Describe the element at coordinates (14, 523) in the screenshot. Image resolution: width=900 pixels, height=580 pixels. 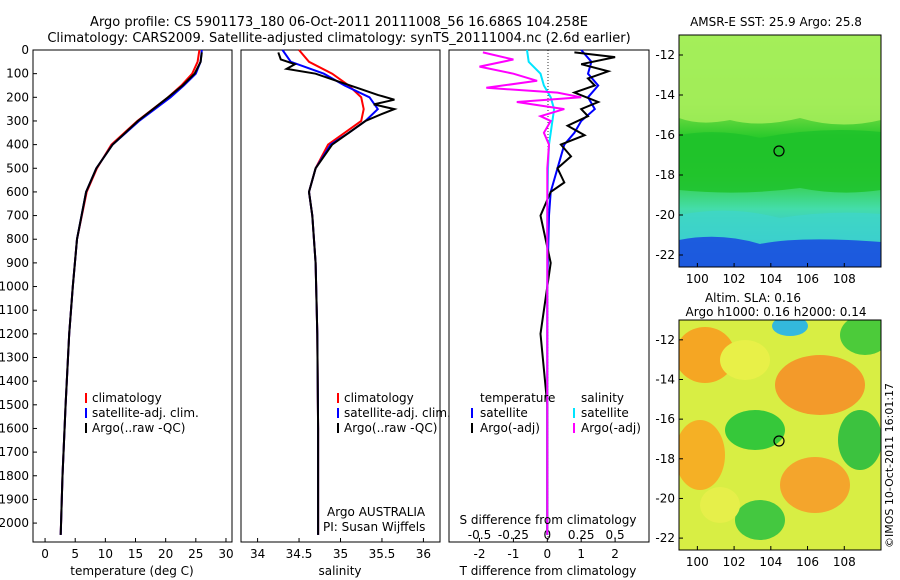
I see `depth-tick-label: 2000` at that location.